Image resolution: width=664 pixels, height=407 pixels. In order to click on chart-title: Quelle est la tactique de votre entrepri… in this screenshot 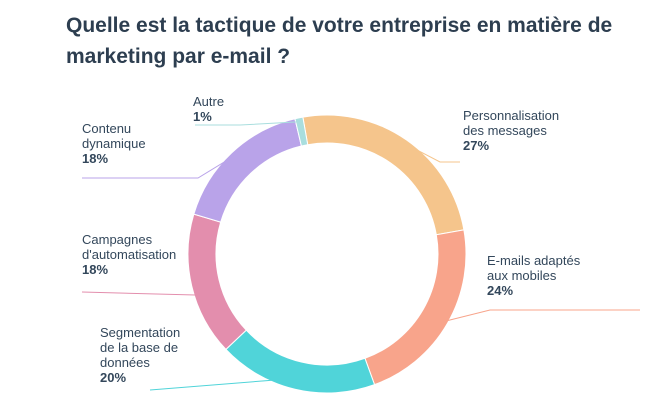, I will do `click(339, 41)`.